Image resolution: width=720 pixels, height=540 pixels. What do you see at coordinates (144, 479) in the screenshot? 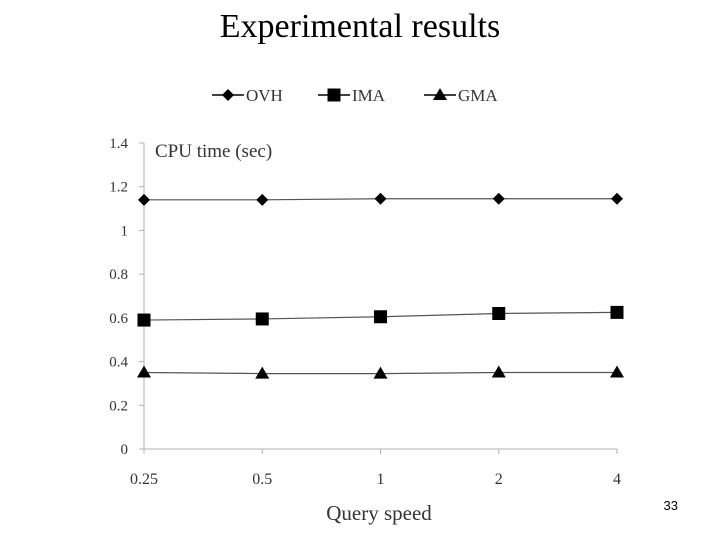
I see `x-tick-label: 0.25` at bounding box center [144, 479].